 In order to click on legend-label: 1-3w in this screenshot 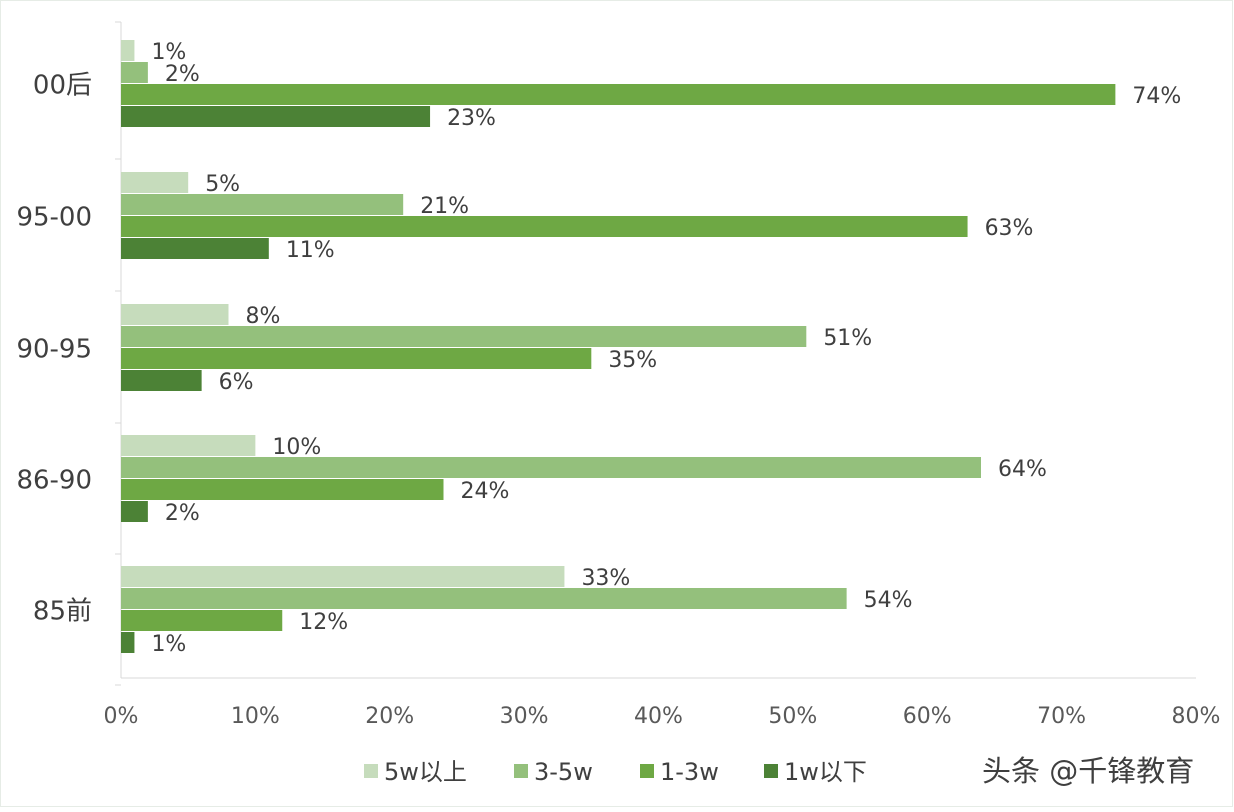, I will do `click(689, 772)`.